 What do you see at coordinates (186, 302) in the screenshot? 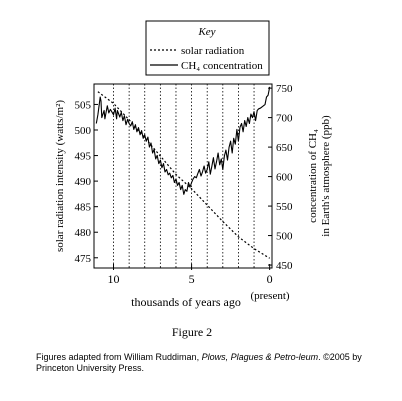
I see `x-axis-label: thousands of years ago` at bounding box center [186, 302].